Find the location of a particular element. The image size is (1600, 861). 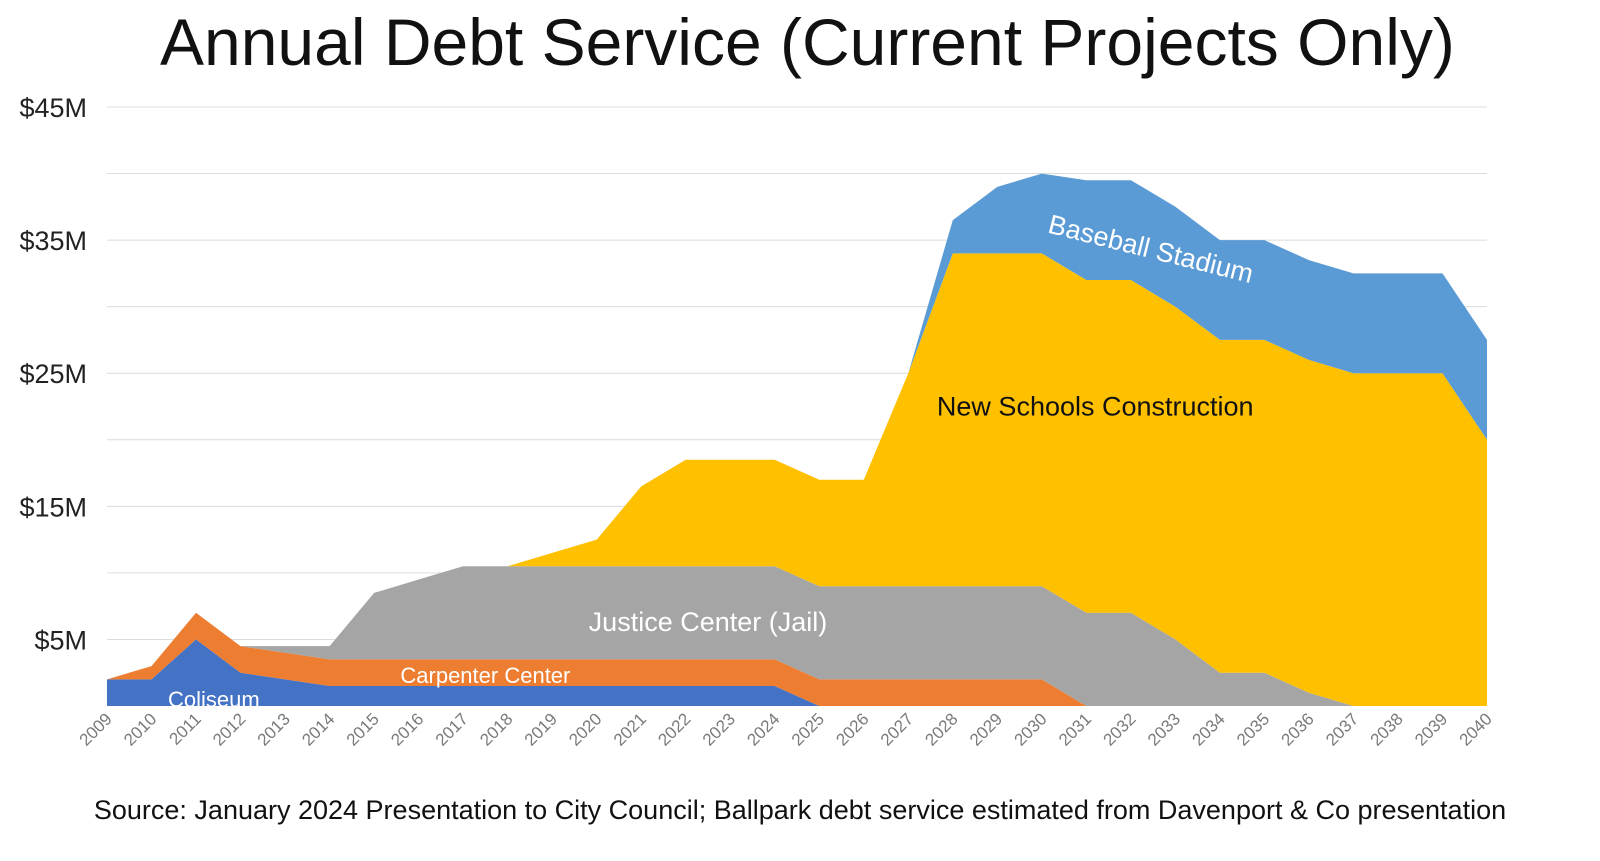

series-label-justice-center-jail: Justice Center (Jail) is located at coordinates (708, 622).